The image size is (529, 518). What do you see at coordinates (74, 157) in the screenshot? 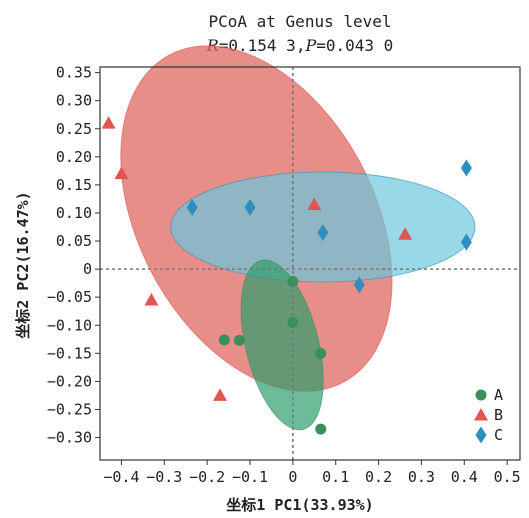
I see `y-tick-label: 0.20` at bounding box center [74, 157].